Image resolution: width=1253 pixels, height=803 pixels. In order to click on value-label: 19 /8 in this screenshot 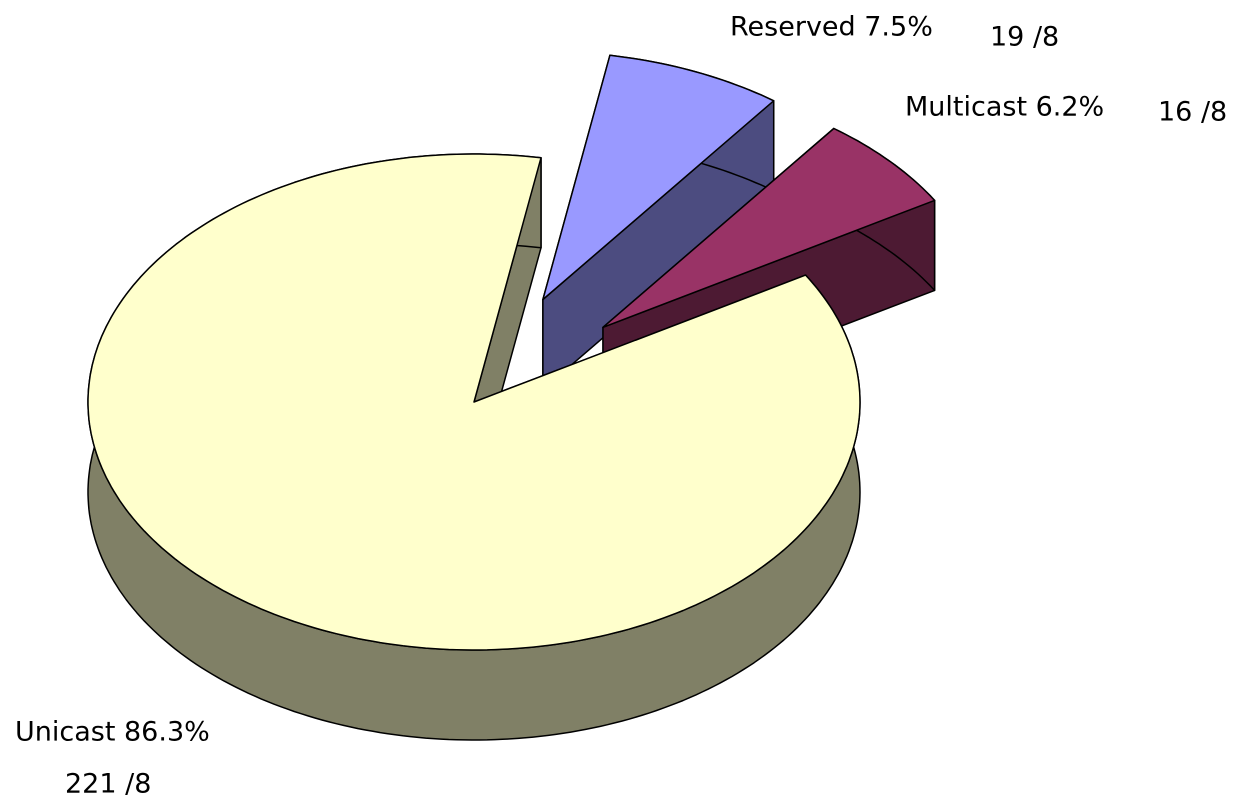, I will do `click(1024, 37)`.